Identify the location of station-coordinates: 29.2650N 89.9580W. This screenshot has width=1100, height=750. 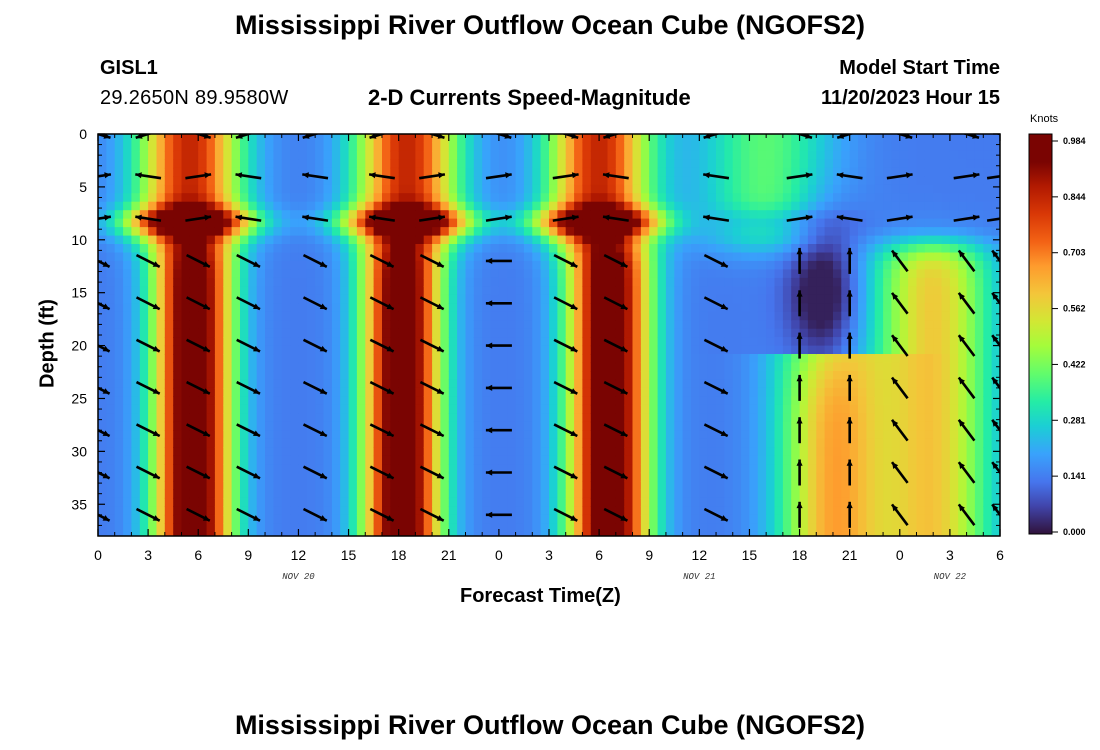
(194, 98).